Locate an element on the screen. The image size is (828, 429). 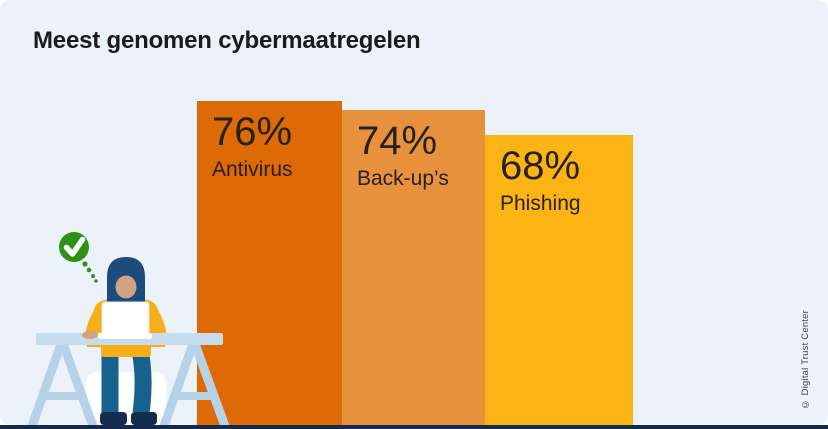
person-head is located at coordinates (126, 281).